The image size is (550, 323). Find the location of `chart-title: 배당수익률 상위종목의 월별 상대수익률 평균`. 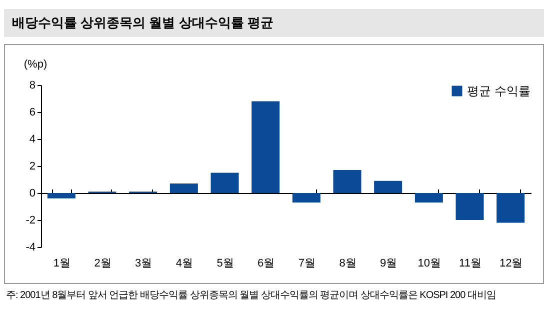

chart-title: 배당수익률 상위종목의 월별 상대수익률 평균 is located at coordinates (274, 23).